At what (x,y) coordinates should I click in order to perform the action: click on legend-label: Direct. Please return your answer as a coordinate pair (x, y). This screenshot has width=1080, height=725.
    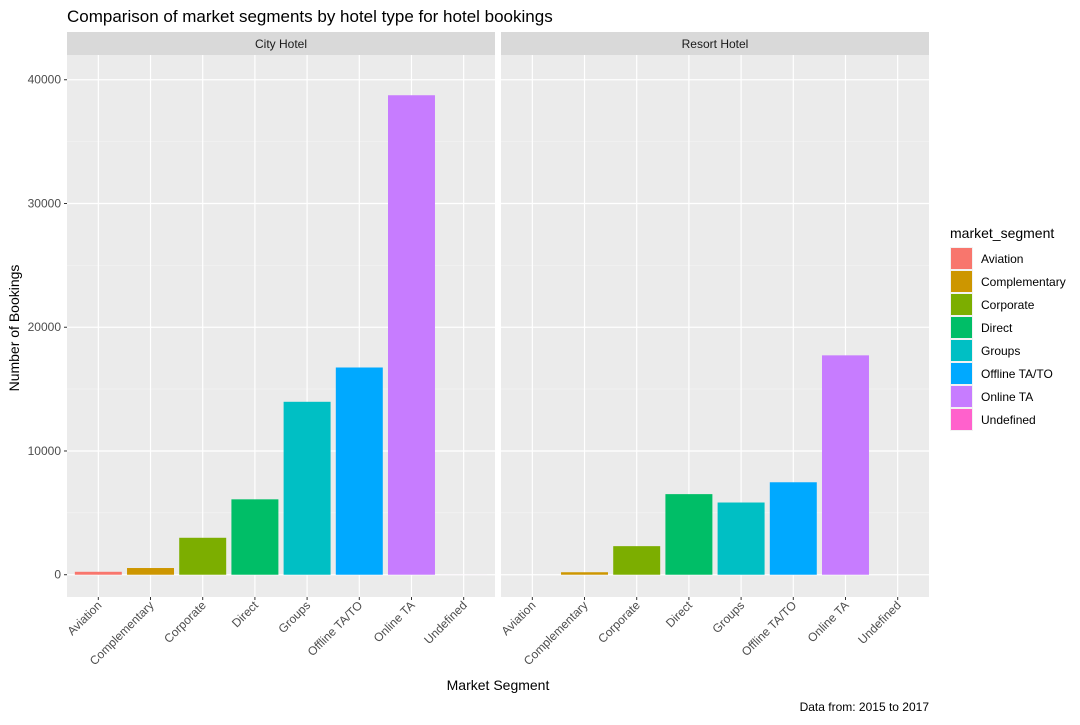
    Looking at the image, I should click on (997, 328).